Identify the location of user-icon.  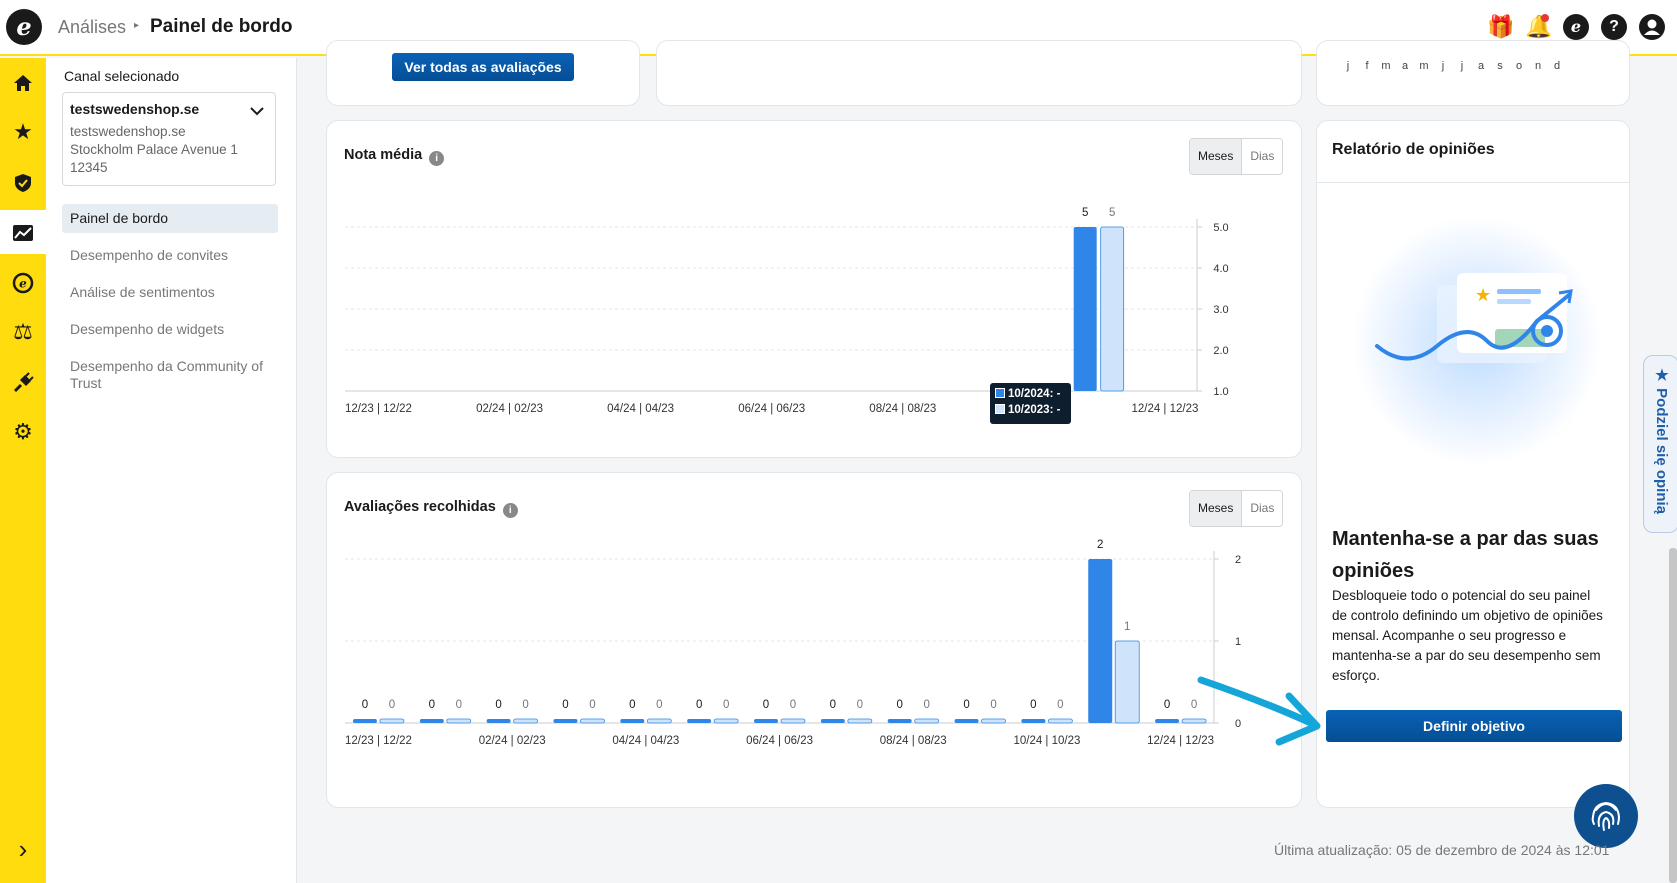
(1652, 27).